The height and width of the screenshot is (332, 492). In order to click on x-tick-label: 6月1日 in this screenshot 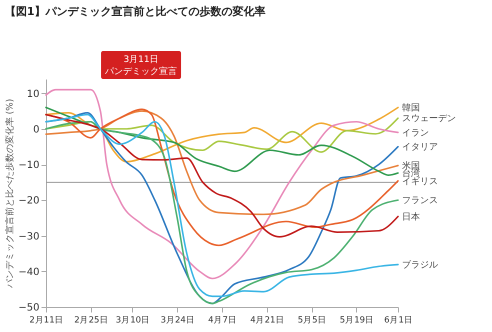, I will do `click(398, 321)`.